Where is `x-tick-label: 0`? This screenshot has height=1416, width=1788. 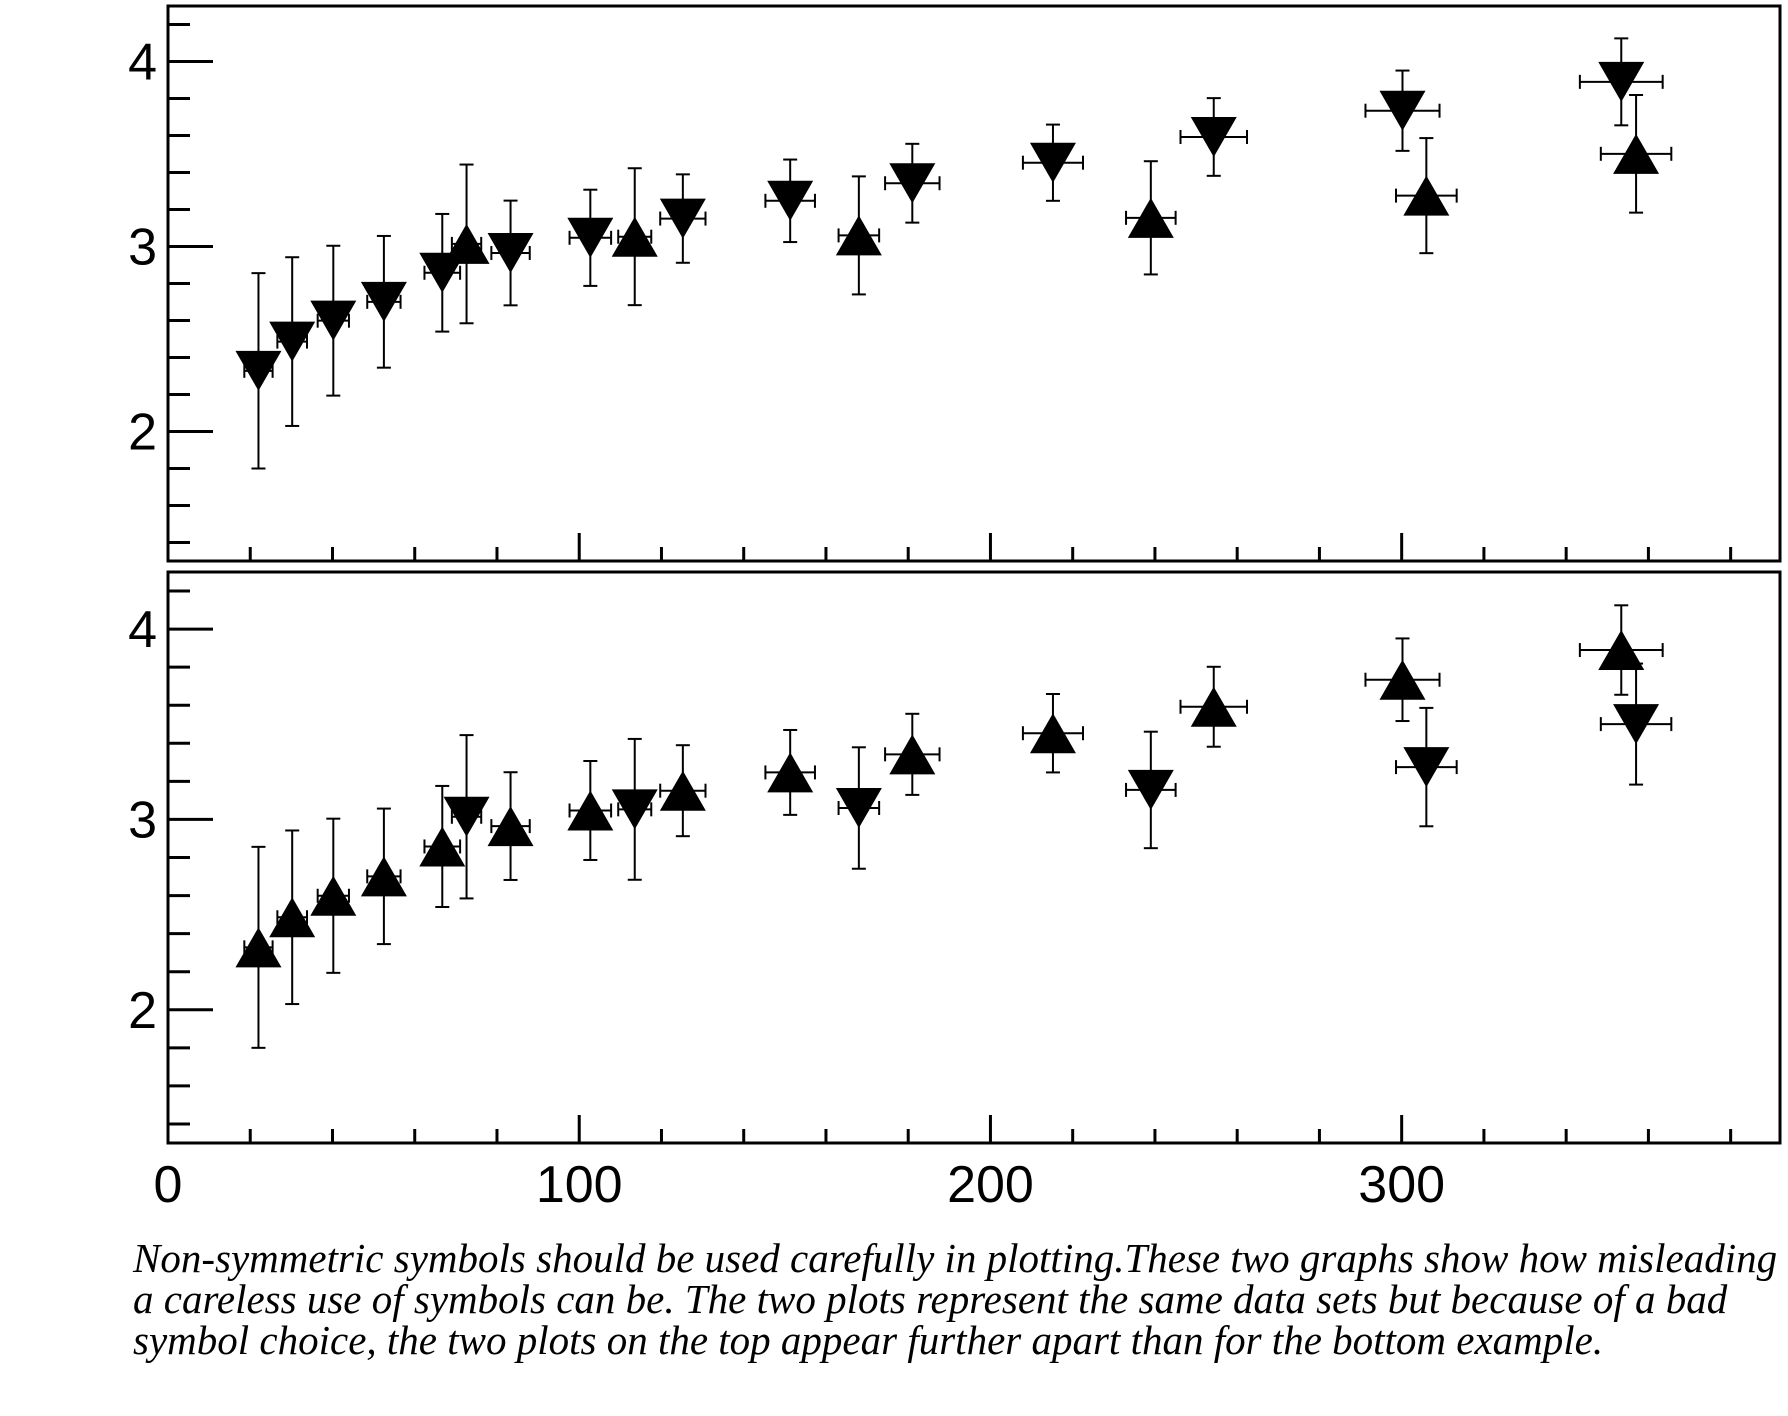
x-tick-label: 0 is located at coordinates (168, 1185).